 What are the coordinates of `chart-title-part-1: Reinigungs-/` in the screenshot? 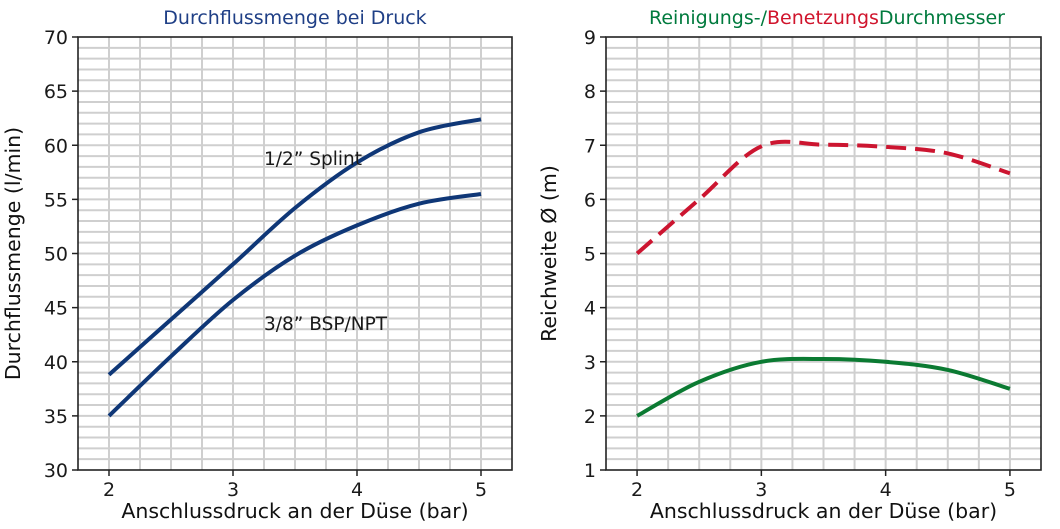 It's located at (708, 18).